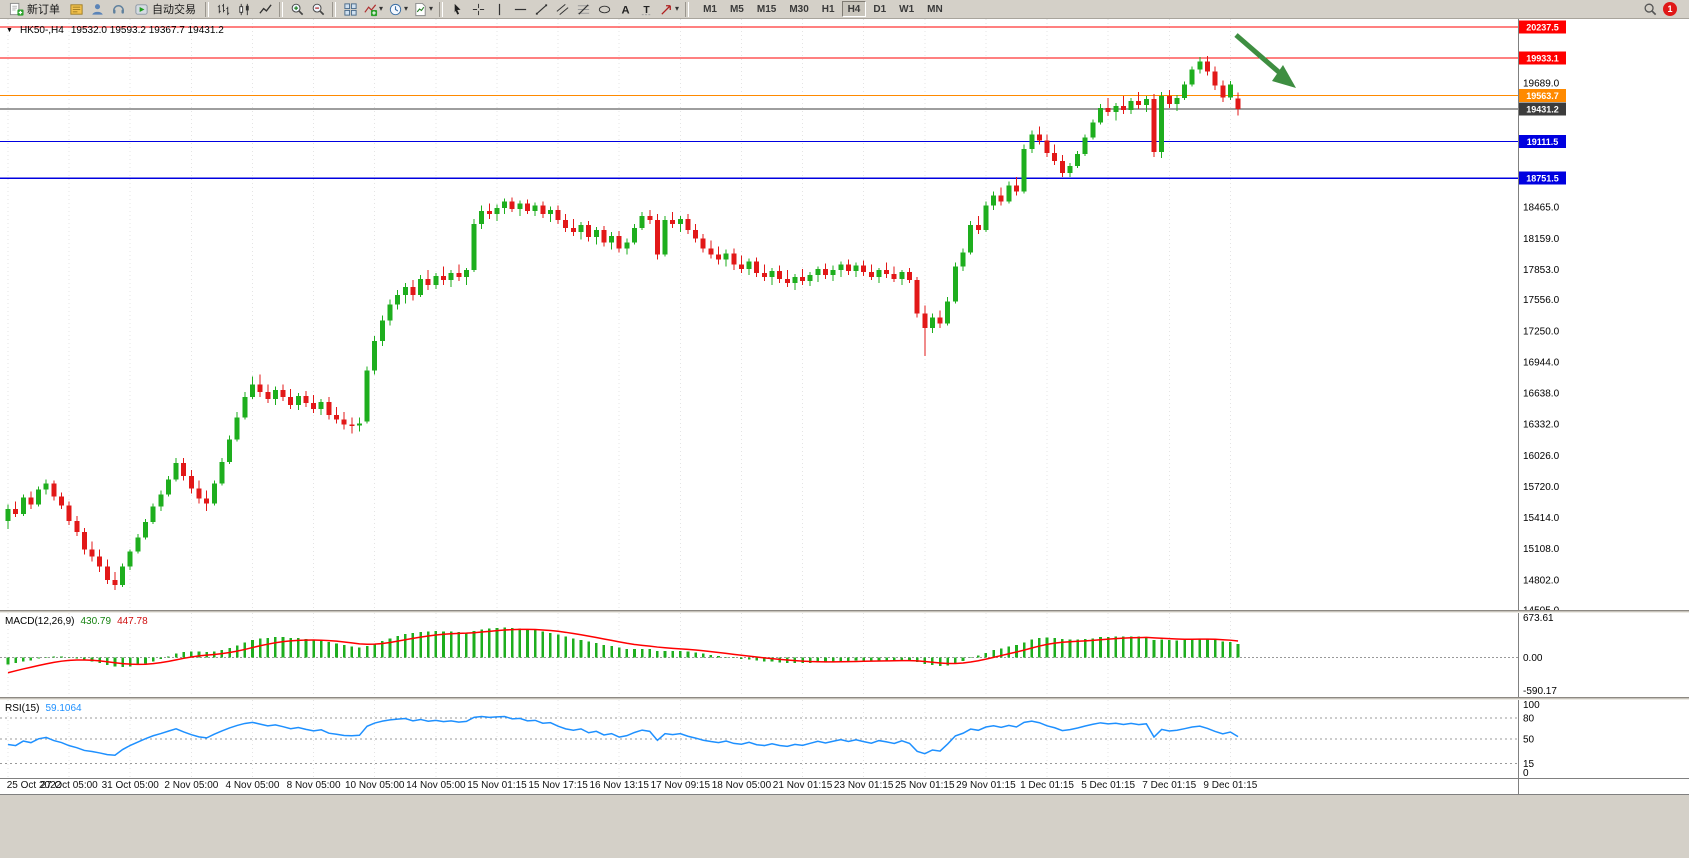  What do you see at coordinates (1531, 705) in the screenshot?
I see `svg-text: 100` at bounding box center [1531, 705].